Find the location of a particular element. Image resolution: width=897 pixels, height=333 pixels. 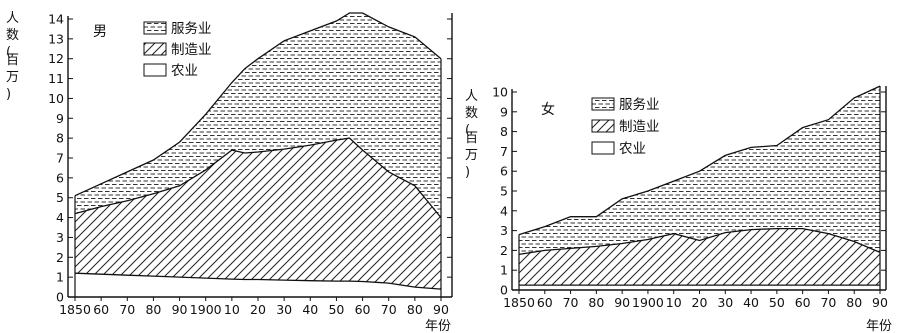

y-axis-label-char: 人 is located at coordinates (12, 18).